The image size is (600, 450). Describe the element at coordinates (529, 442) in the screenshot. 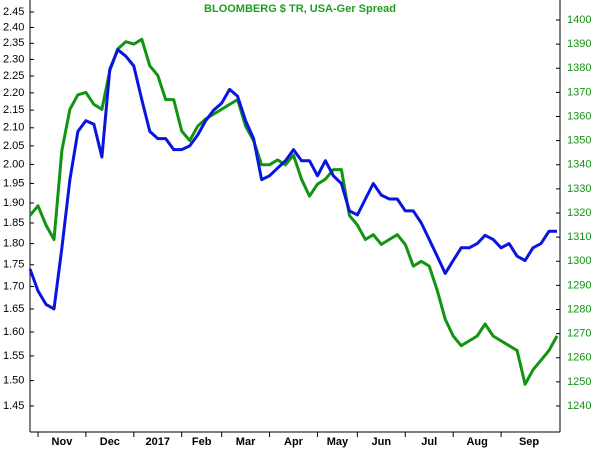

I see `x-tick-label: Sep` at that location.